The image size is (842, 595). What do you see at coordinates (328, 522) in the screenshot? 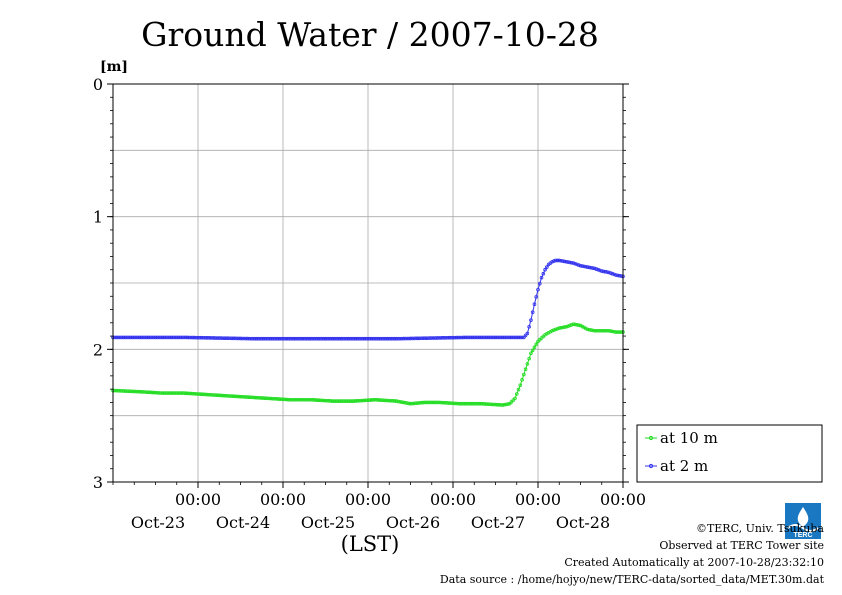
I see `x-tick-date-label: Oct-25` at bounding box center [328, 522].